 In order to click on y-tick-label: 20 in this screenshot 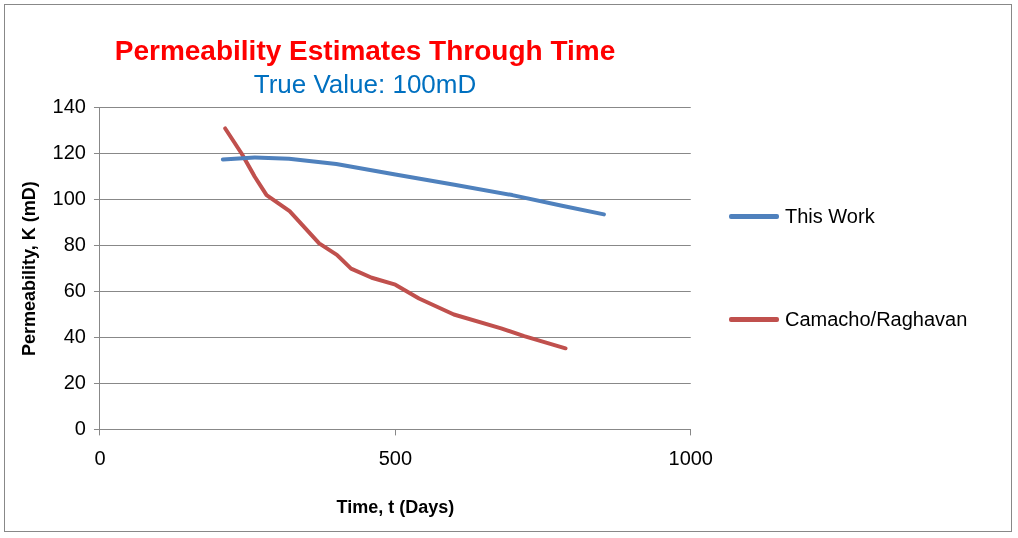, I will do `click(74, 381)`.